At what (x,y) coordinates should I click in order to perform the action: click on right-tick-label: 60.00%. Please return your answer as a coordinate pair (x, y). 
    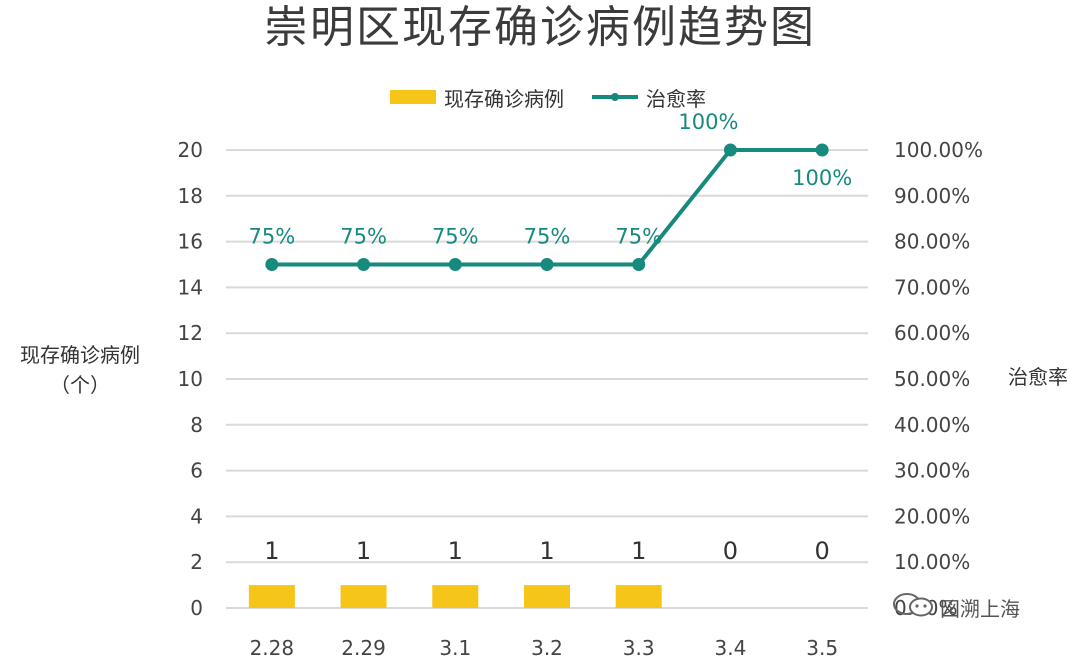
    Looking at the image, I should click on (932, 333).